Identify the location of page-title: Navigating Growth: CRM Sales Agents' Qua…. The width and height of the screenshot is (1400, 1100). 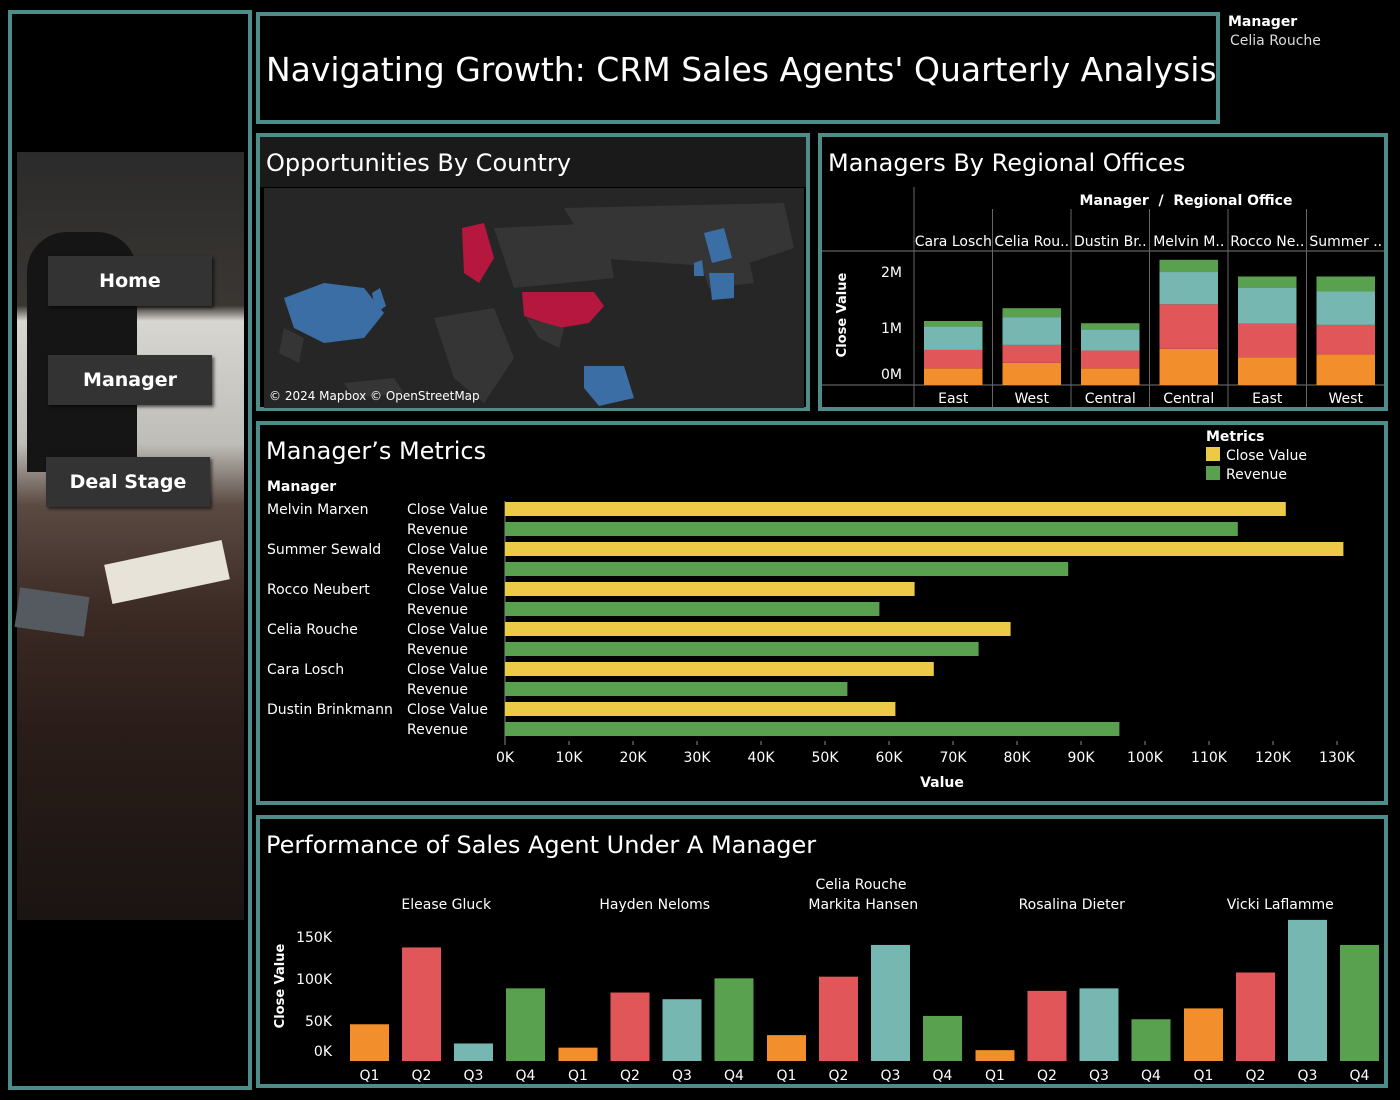
(741, 69).